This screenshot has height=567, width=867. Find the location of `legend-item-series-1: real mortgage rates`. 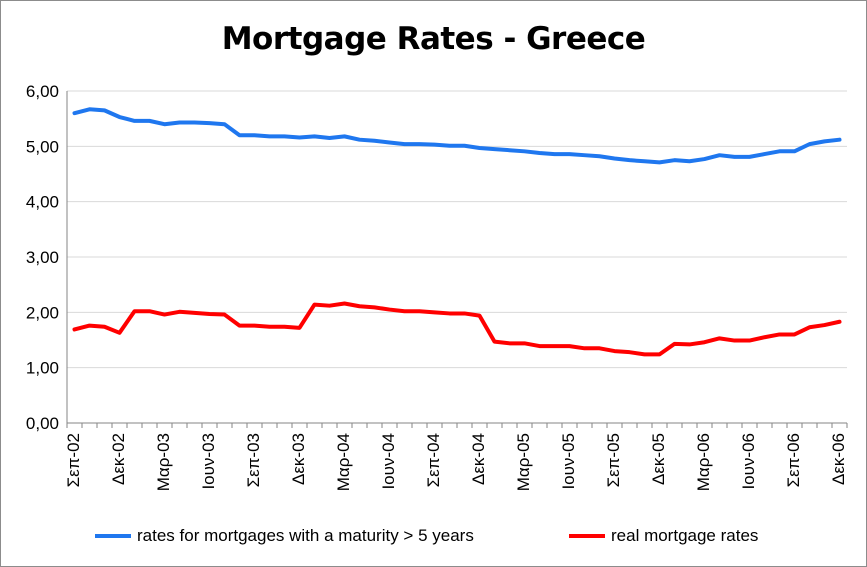

legend-item-series-1: real mortgage rates is located at coordinates (663, 536).